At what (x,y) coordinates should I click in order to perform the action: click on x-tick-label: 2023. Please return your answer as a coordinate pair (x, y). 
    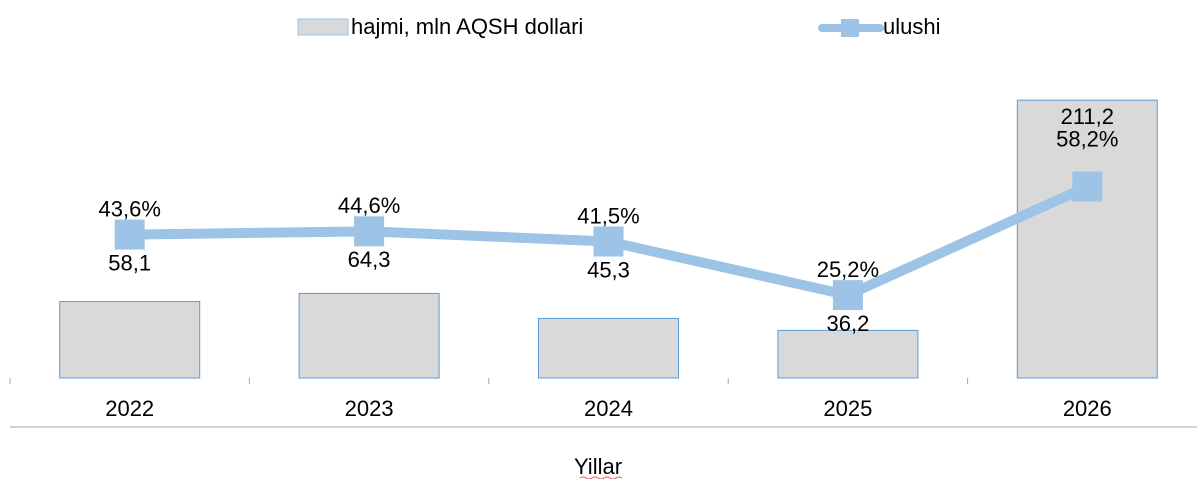
    Looking at the image, I should click on (369, 408).